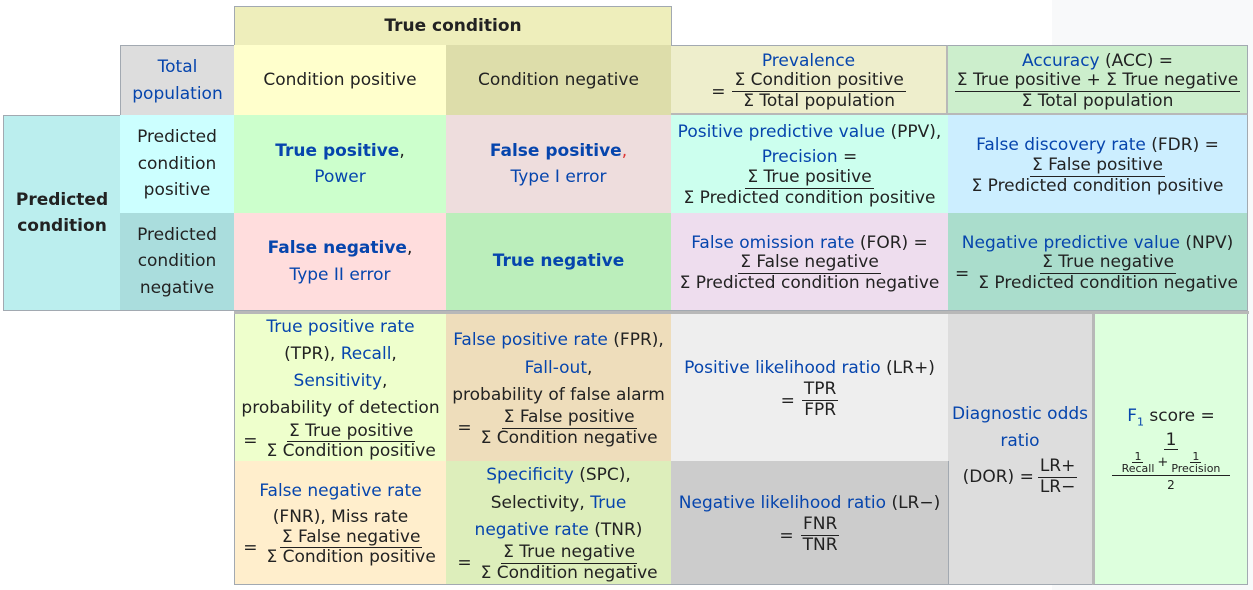 The image size is (1253, 590). I want to click on fnr-numerator: Σ False negative, so click(351, 537).